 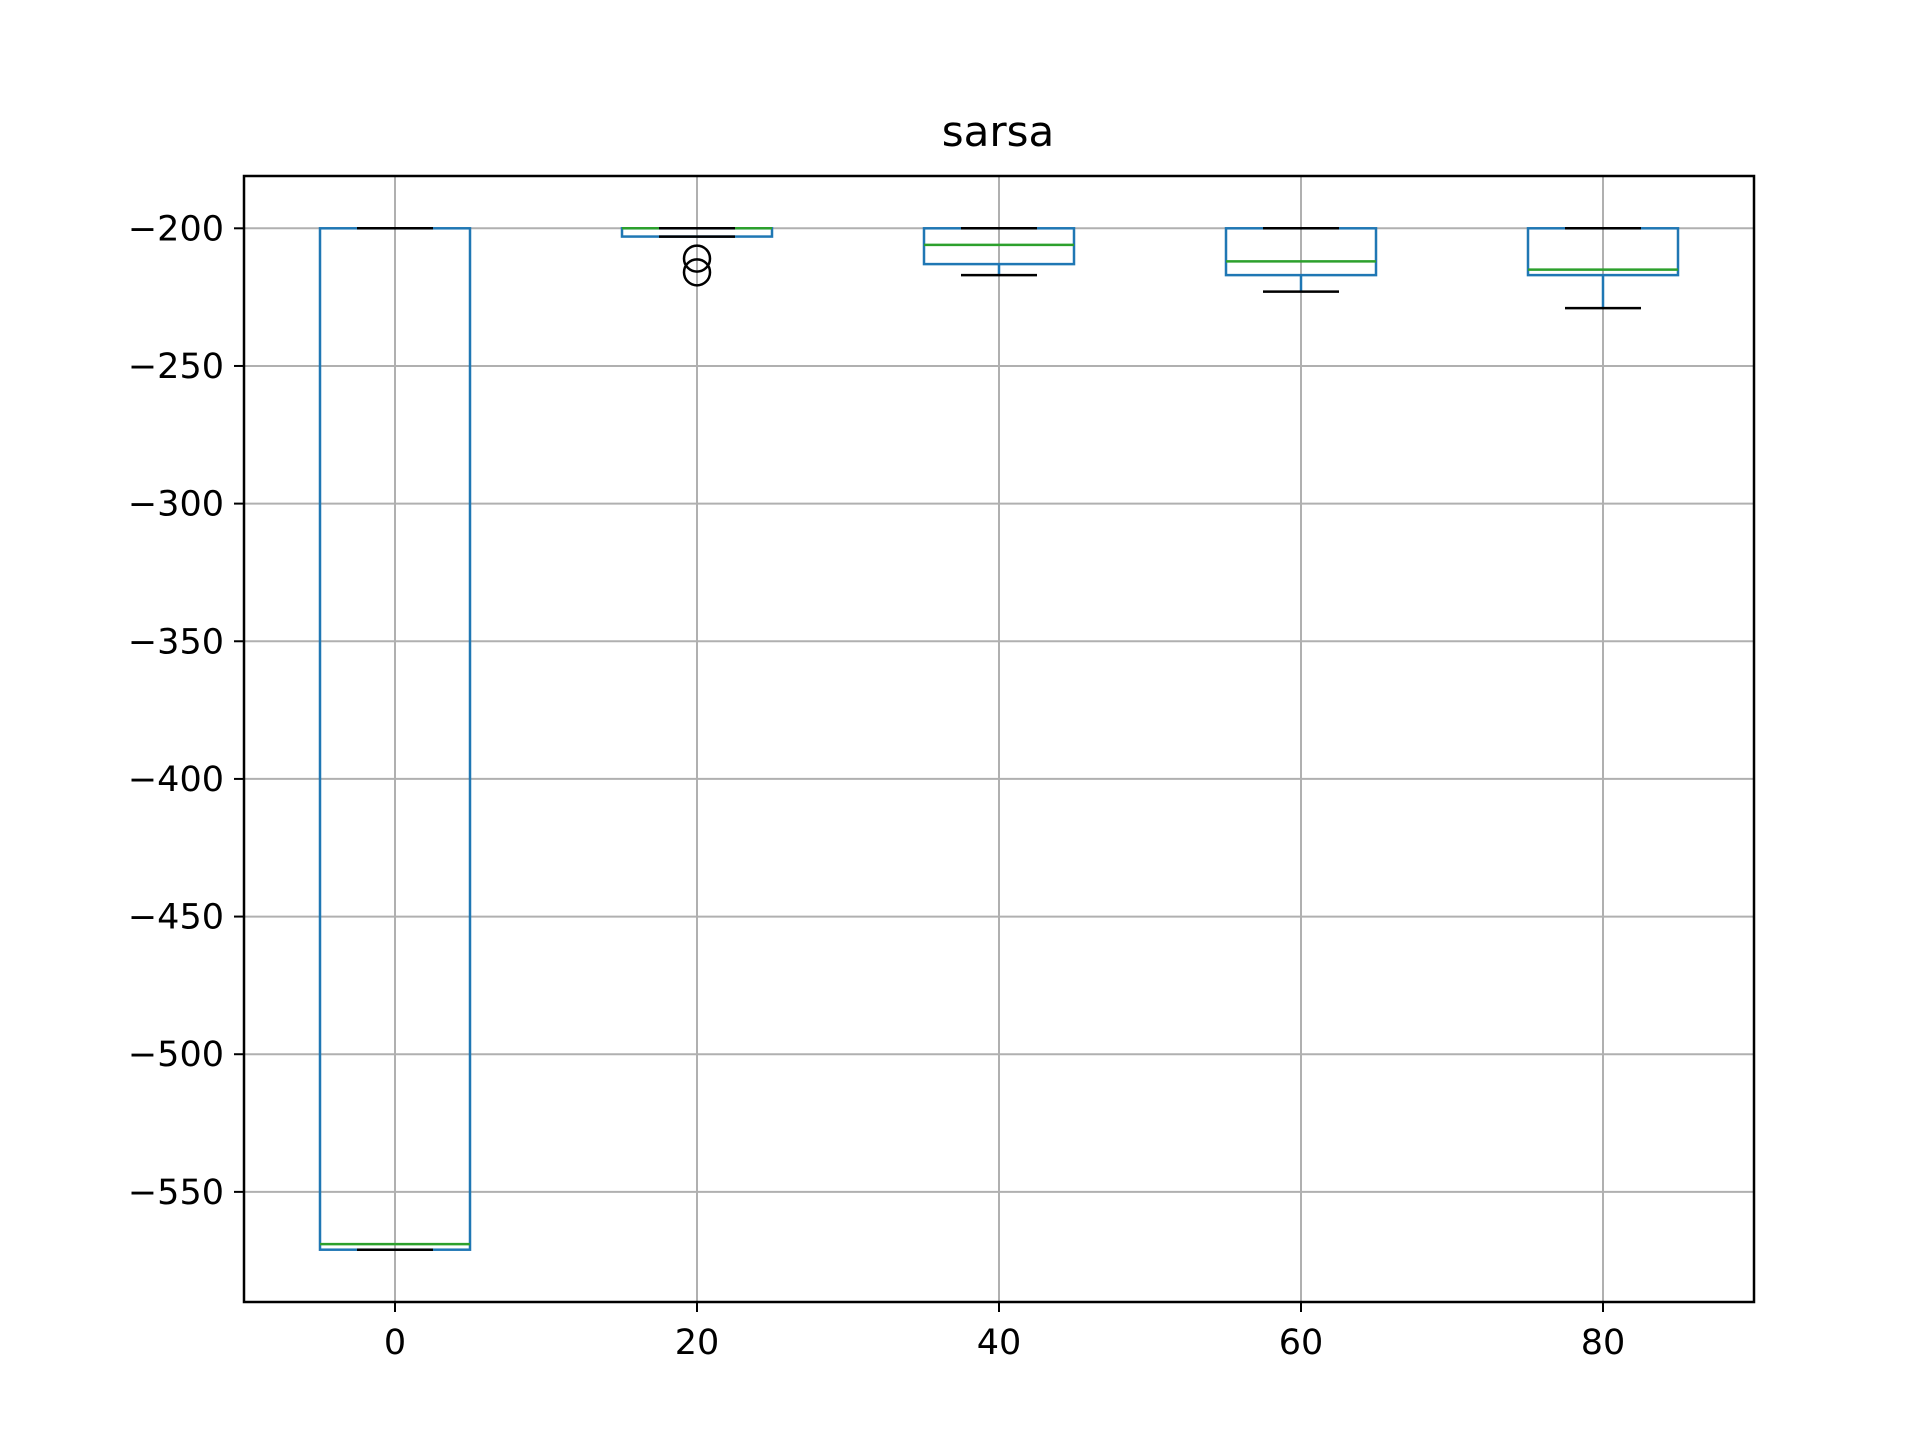 I want to click on chart-title: sarsa, so click(x=998, y=131).